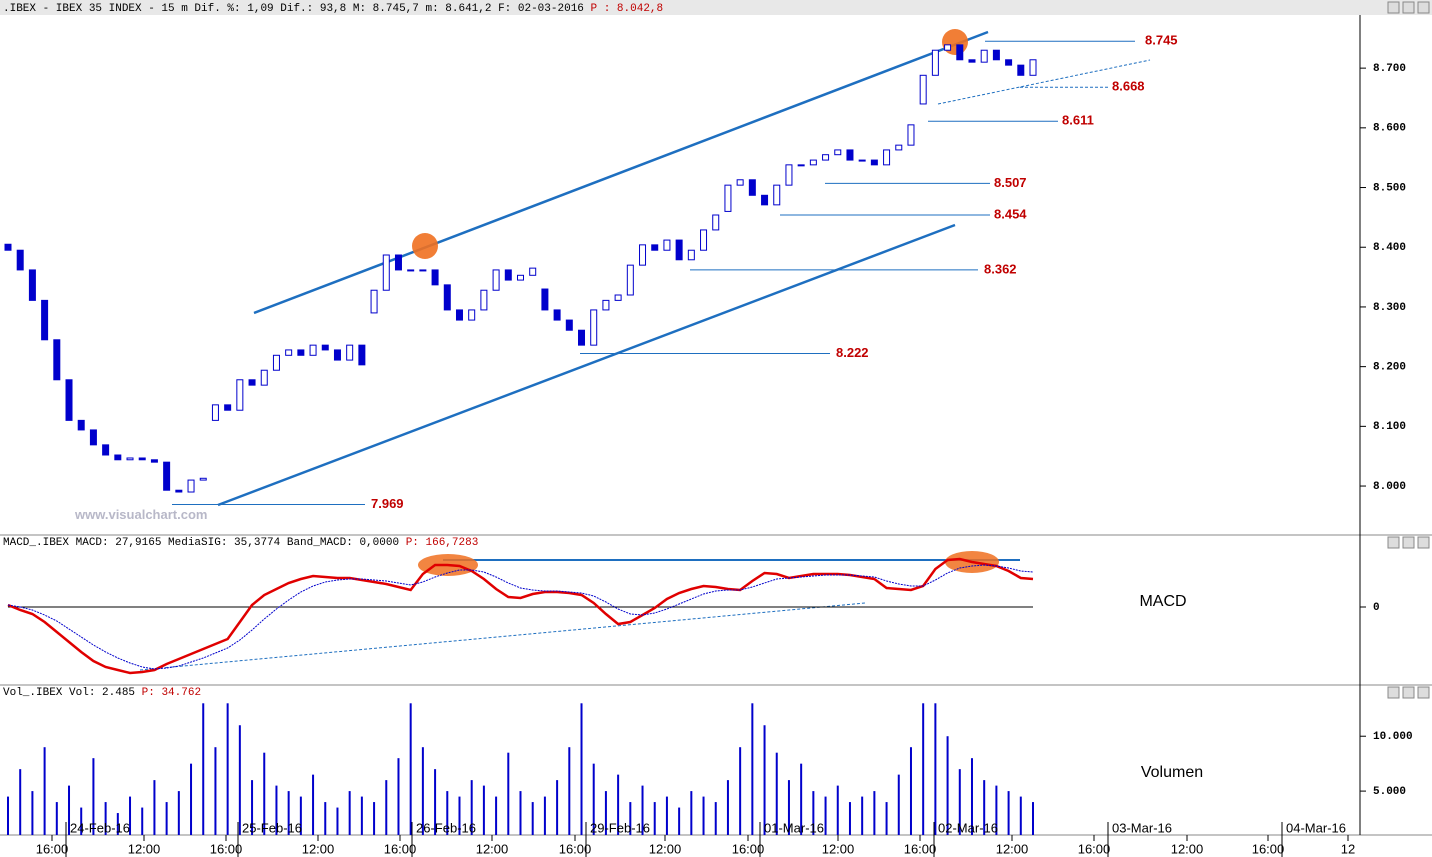 Image resolution: width=1432 pixels, height=857 pixels. What do you see at coordinates (1389, 129) in the screenshot?
I see `y-tick-label: 8.600` at bounding box center [1389, 129].